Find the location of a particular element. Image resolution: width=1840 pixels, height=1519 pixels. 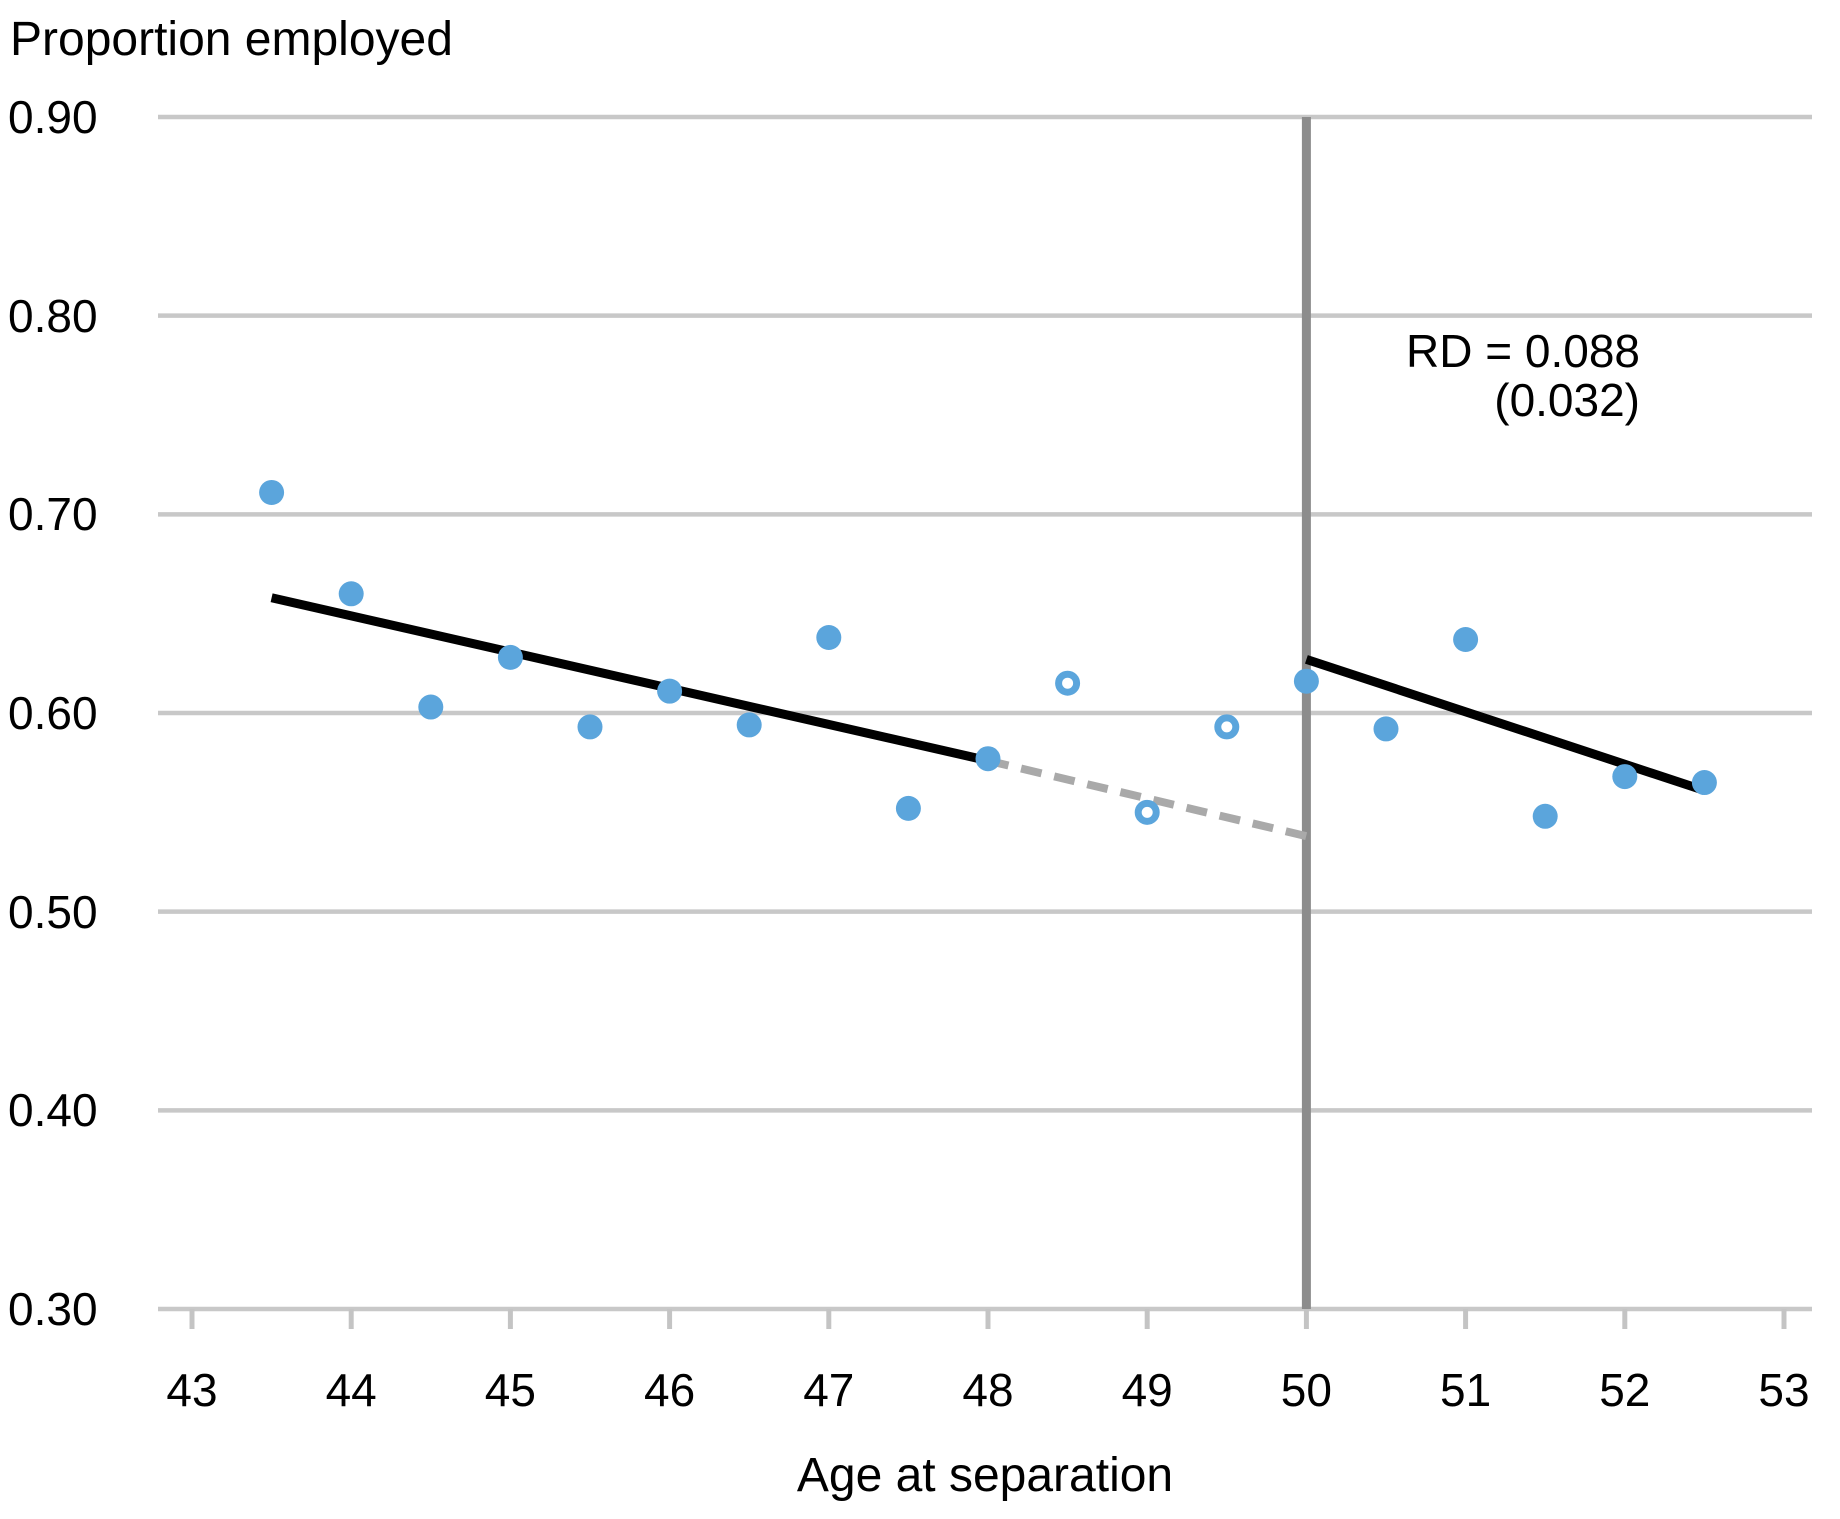

y-axis-tick-label: 0.30 is located at coordinates (53, 1309).